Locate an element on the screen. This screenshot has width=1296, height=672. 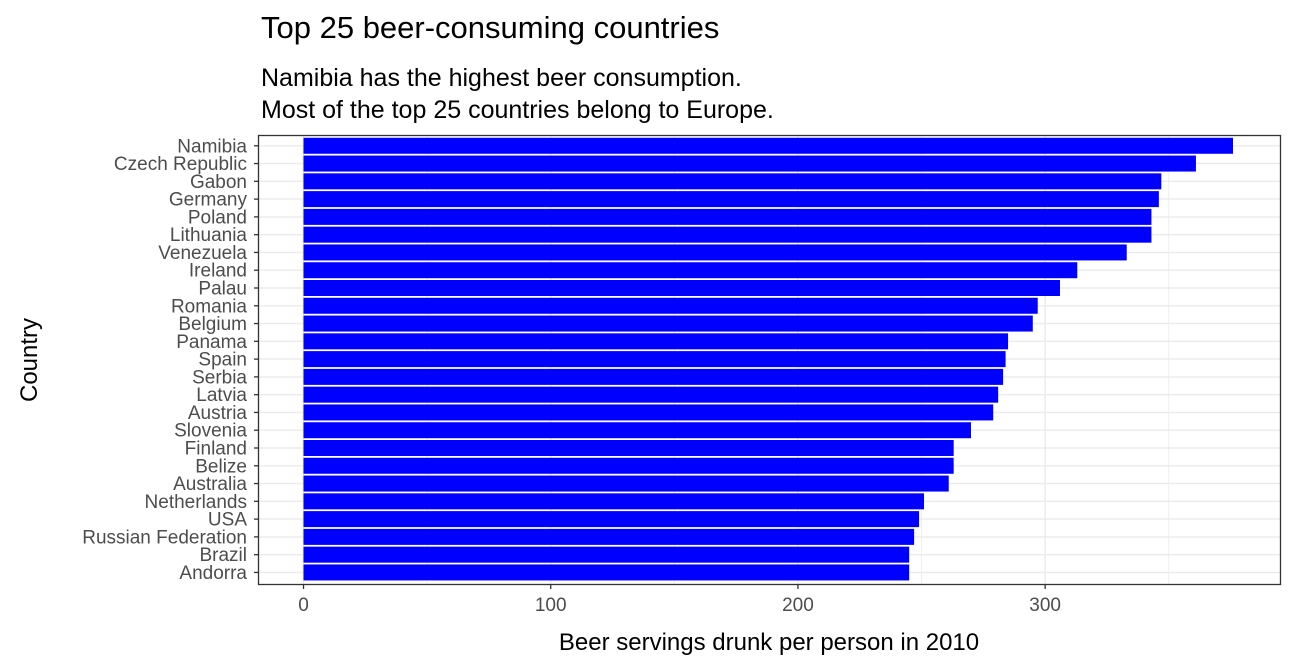
bar-panama is located at coordinates (656, 341).